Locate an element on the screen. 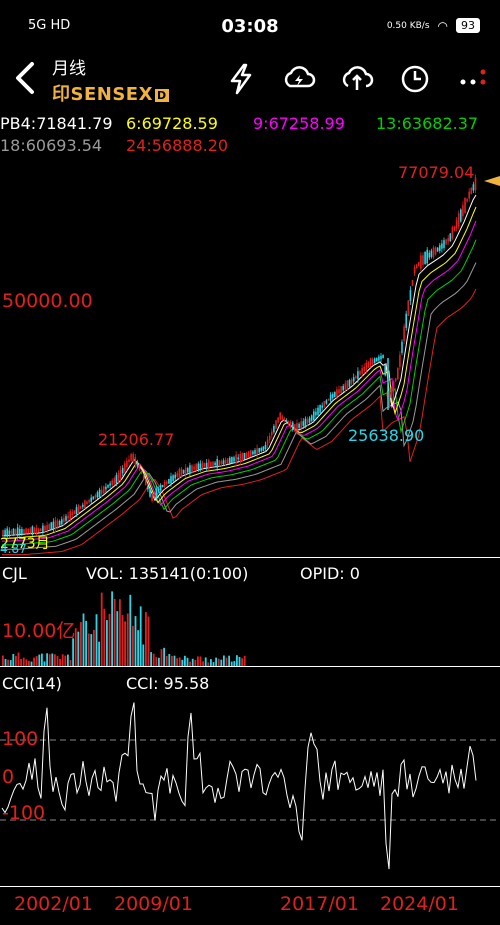  clock-icon is located at coordinates (415, 79).